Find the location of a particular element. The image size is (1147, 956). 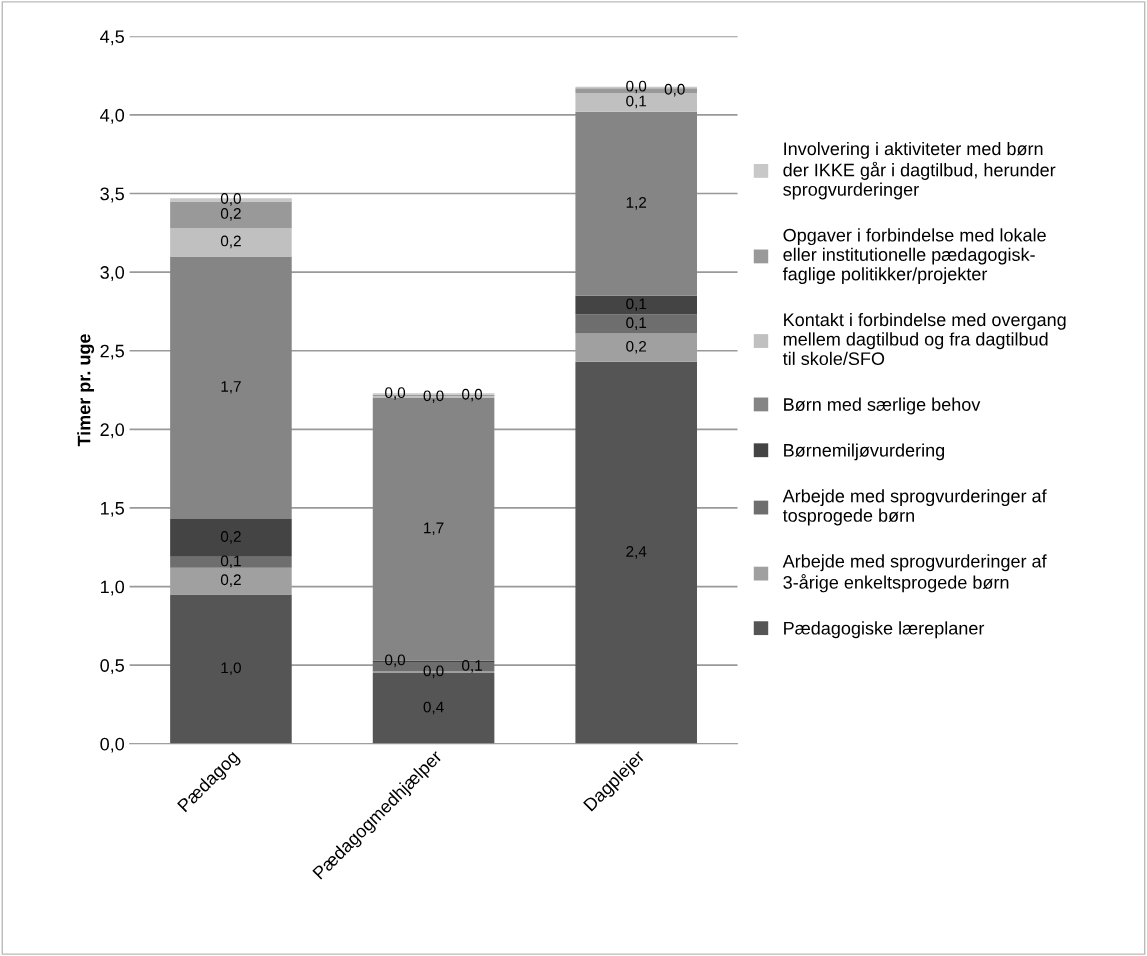

data-label: 2,4 is located at coordinates (636, 552).